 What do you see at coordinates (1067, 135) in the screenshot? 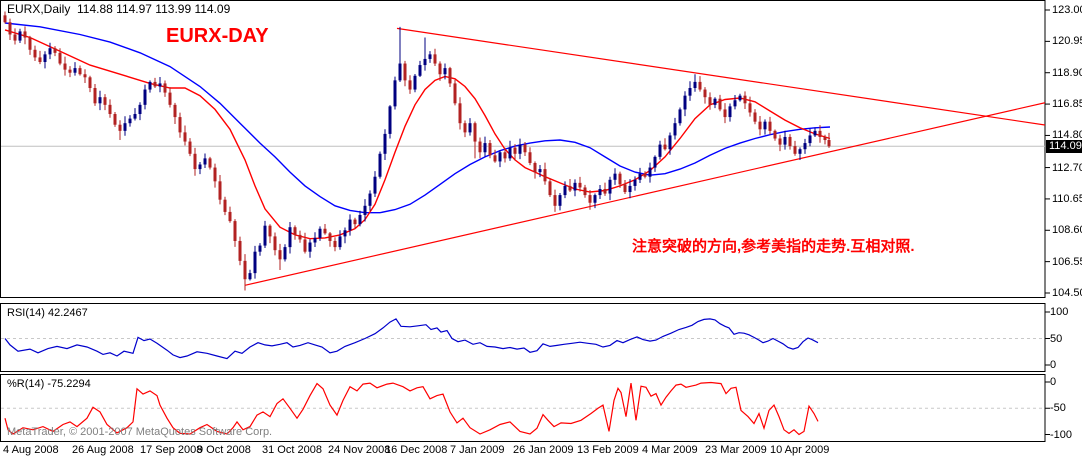
I see `price-tick-label: 114.80` at bounding box center [1067, 135].